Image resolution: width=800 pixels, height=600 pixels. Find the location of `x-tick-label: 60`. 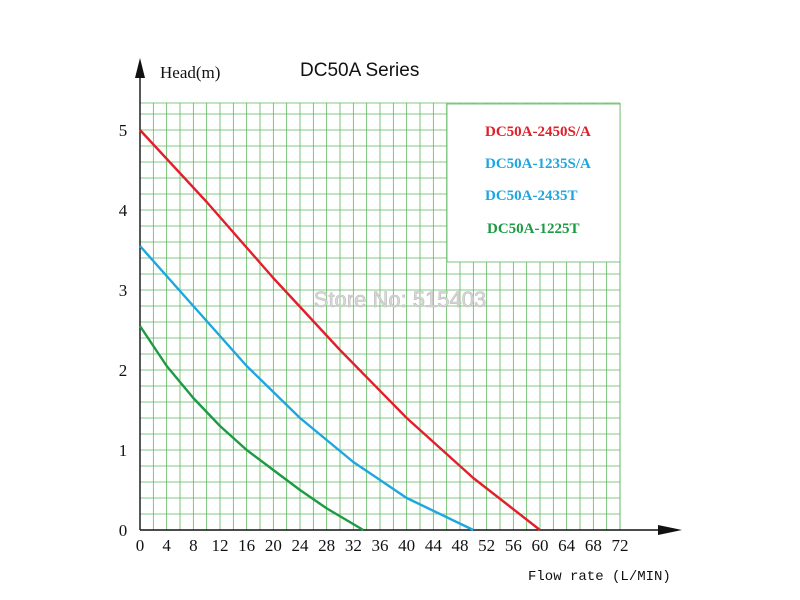

x-tick-label: 60 is located at coordinates (540, 545).